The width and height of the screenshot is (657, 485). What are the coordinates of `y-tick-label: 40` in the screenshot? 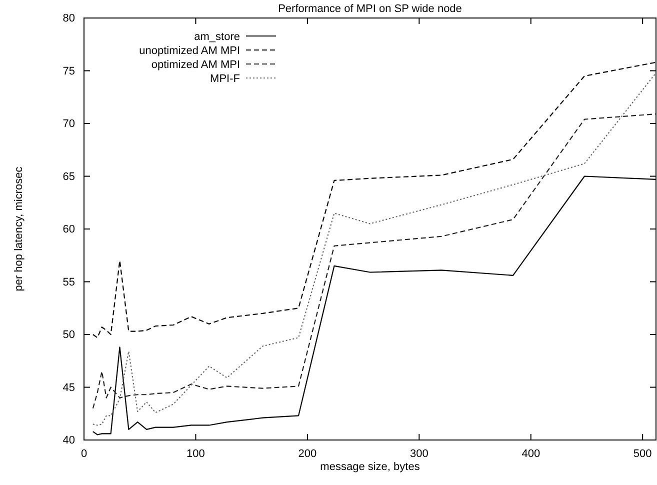 It's located at (68, 440).